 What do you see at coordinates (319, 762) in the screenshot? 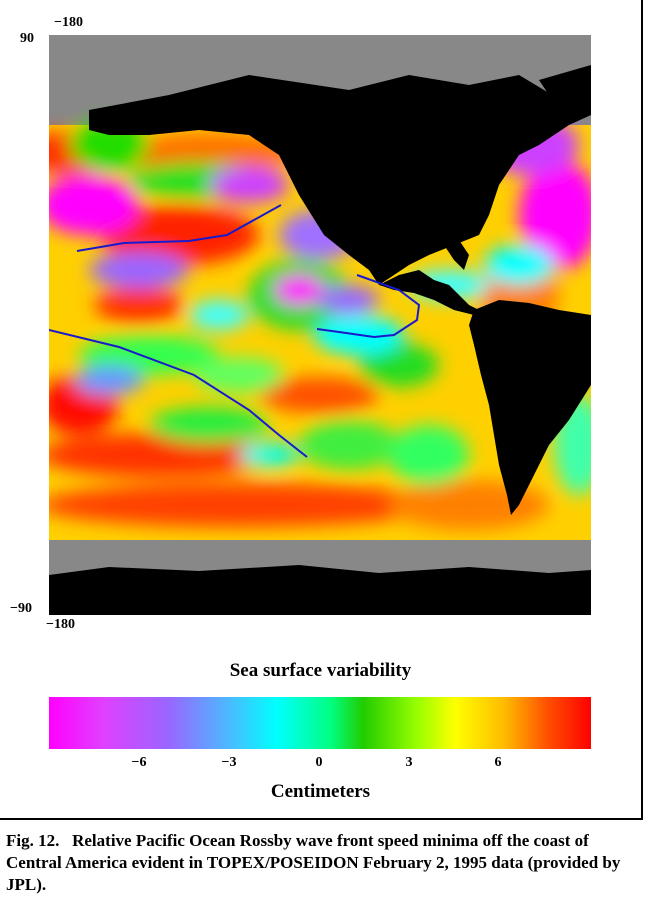
I see `colorbar-tick: 0` at bounding box center [319, 762].